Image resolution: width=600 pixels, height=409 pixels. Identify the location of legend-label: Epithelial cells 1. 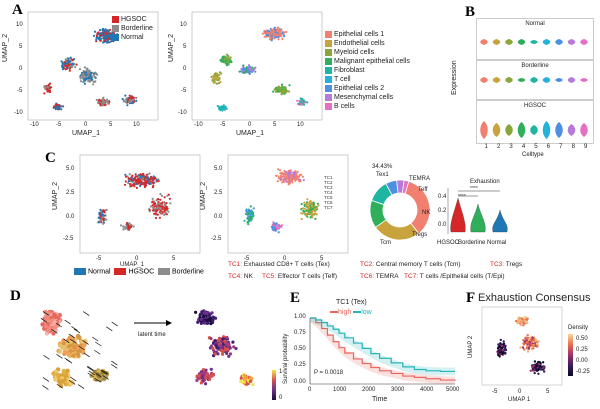
(359, 34).